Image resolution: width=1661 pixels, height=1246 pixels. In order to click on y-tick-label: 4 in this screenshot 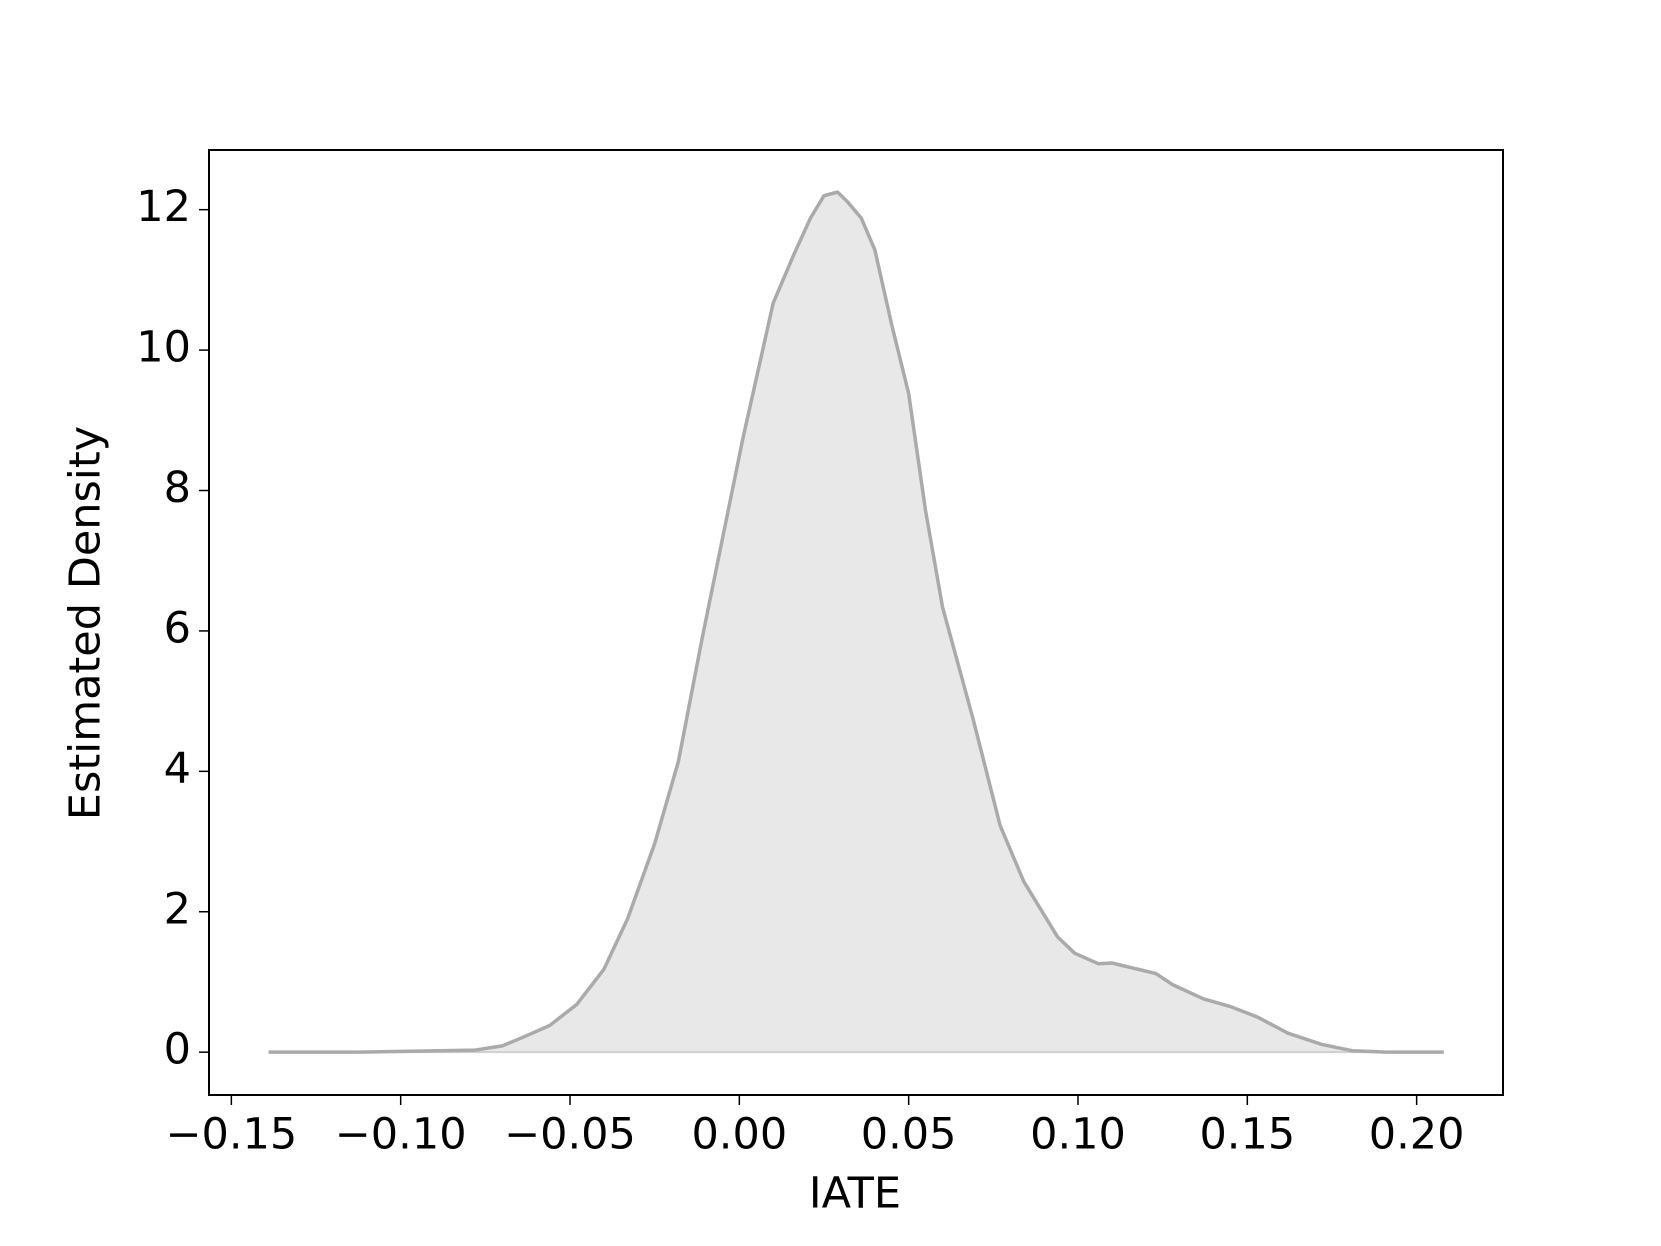, I will do `click(177, 769)`.